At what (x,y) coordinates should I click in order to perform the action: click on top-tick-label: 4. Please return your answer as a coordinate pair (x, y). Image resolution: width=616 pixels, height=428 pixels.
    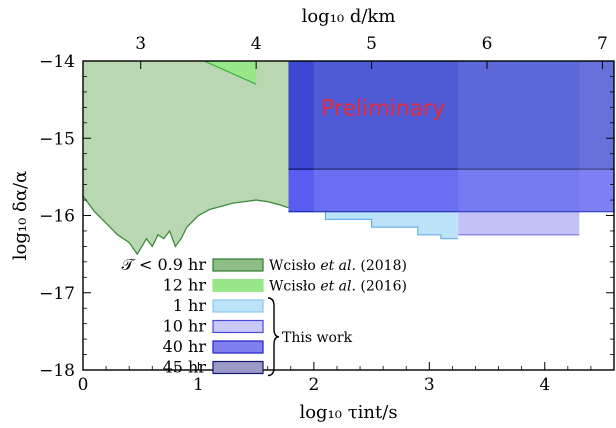
    Looking at the image, I should click on (256, 44).